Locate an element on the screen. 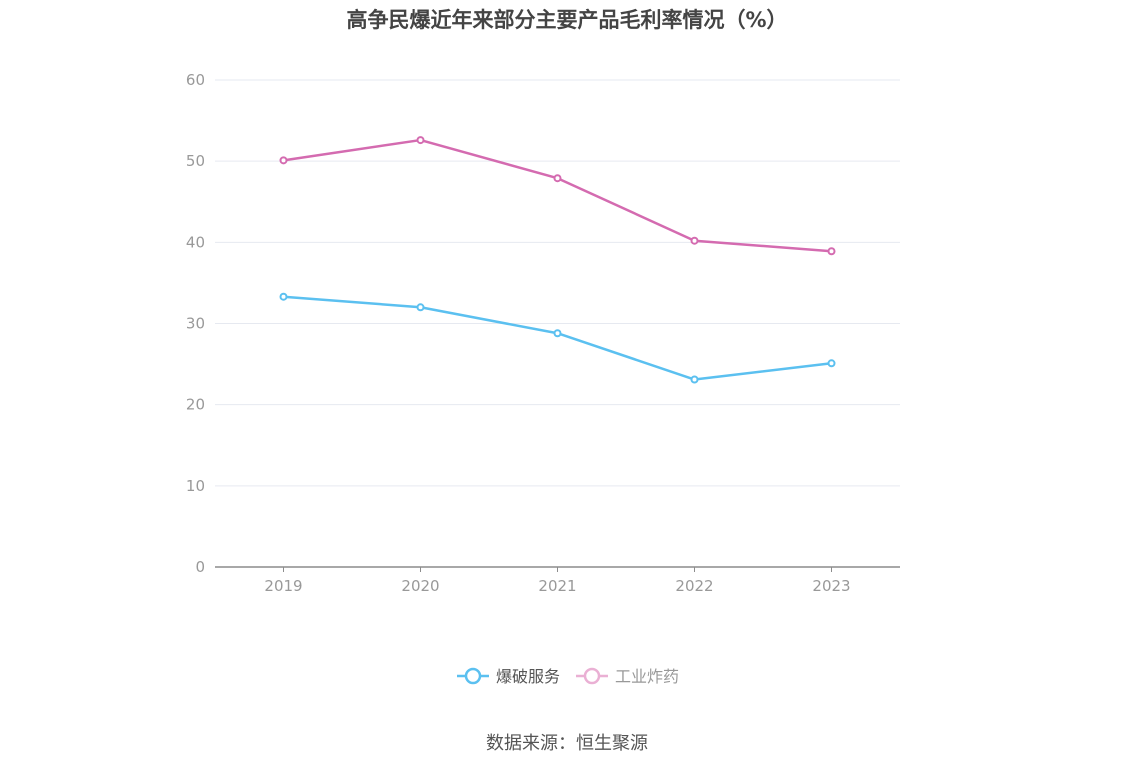 This screenshot has height=766, width=1134. legend-item: 爆破服务 is located at coordinates (508, 676).